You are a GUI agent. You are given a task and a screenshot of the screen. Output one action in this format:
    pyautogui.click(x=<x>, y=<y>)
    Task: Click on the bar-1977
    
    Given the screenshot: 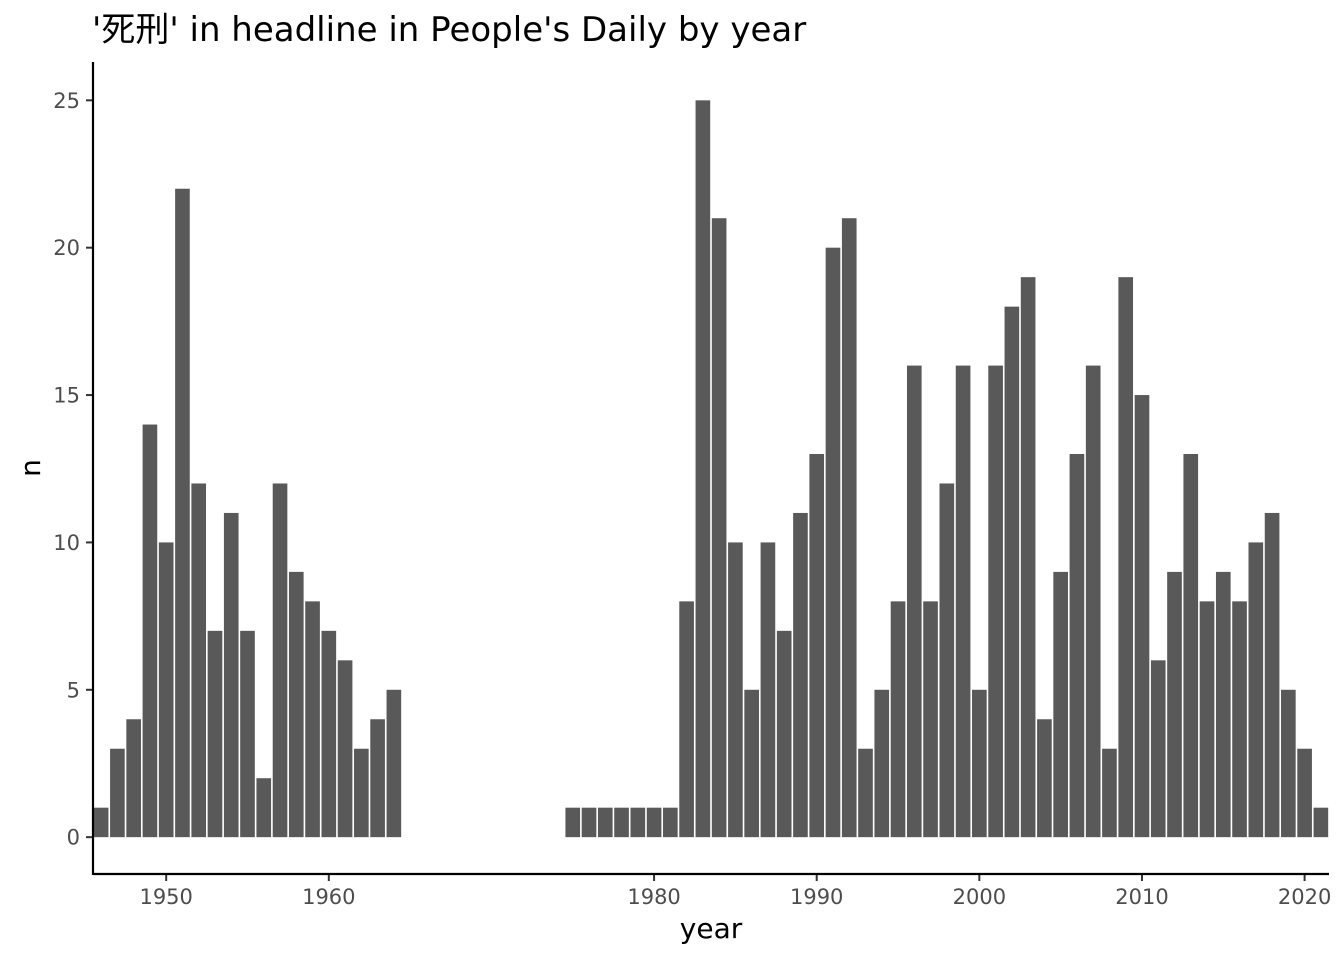 What is the action you would take?
    pyautogui.click(x=605, y=822)
    